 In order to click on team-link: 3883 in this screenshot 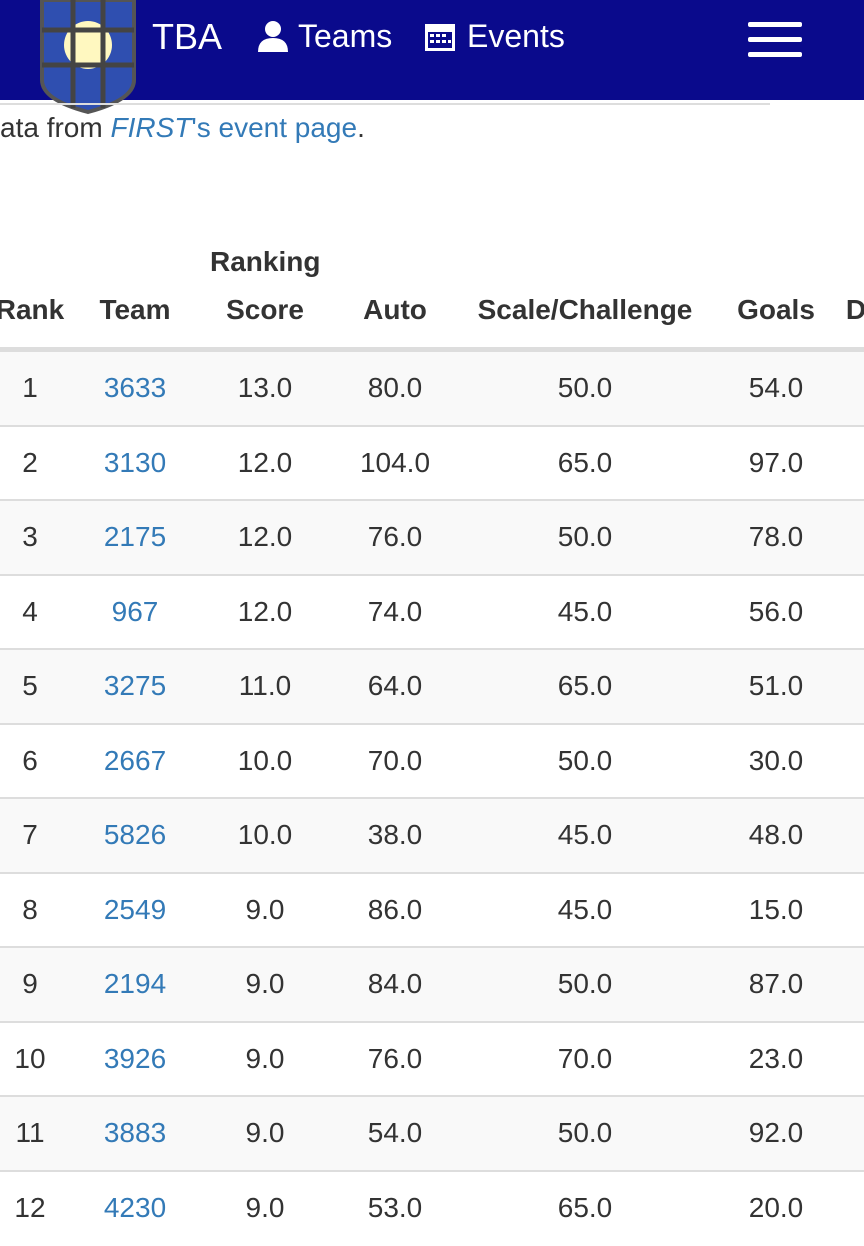, I will do `click(135, 1132)`.